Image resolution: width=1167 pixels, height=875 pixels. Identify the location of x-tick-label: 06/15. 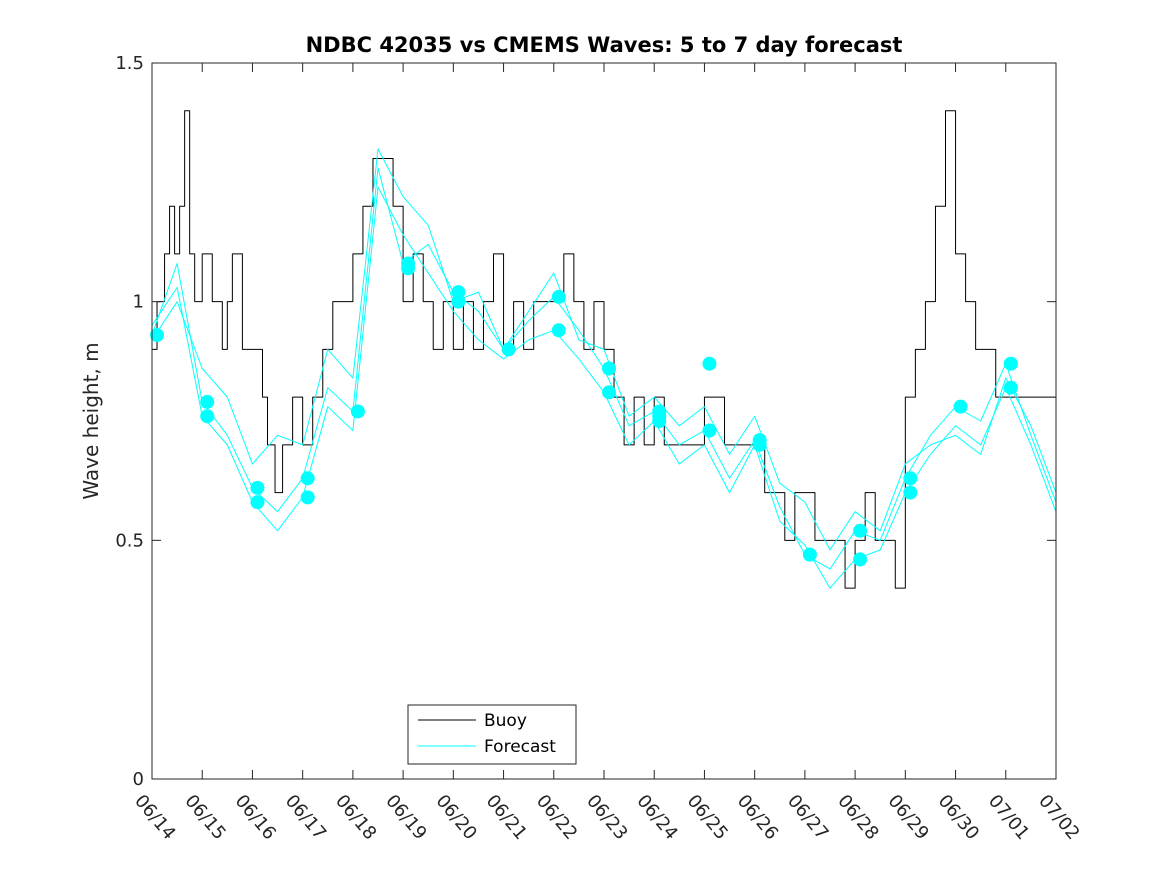
(204, 817).